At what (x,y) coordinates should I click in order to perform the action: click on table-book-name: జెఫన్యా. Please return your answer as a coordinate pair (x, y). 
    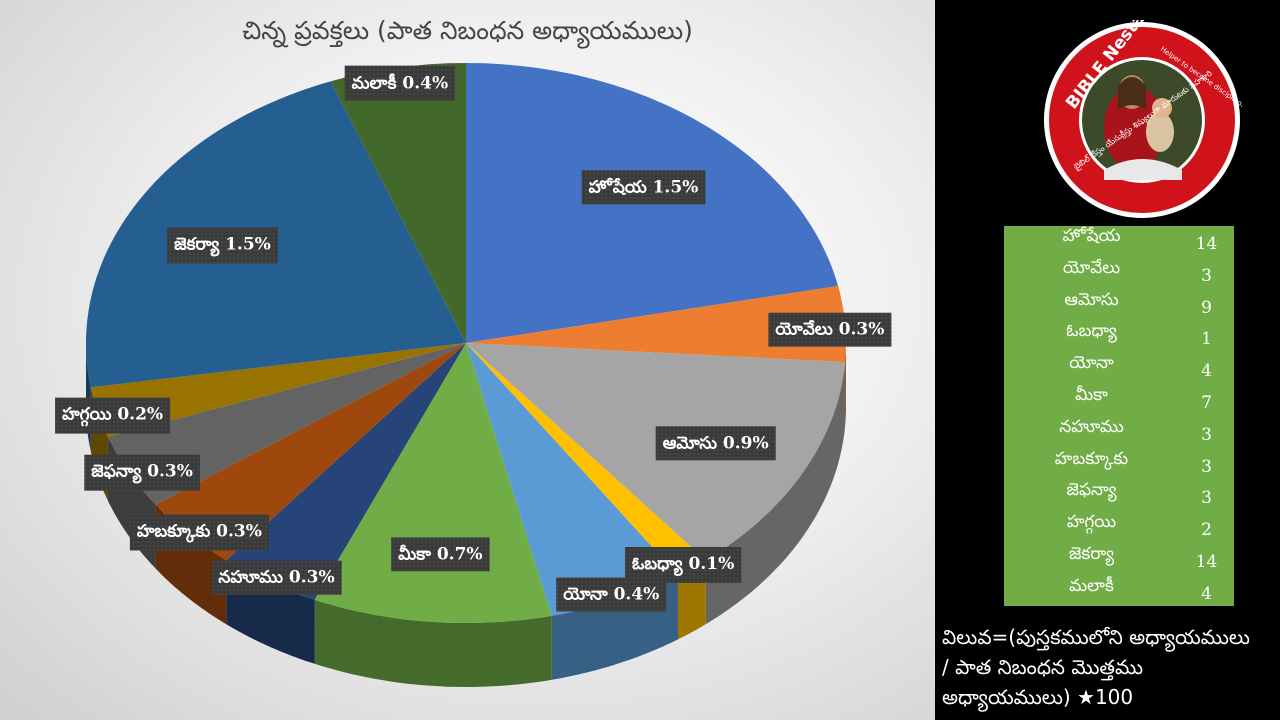
    Looking at the image, I should click on (1091, 490).